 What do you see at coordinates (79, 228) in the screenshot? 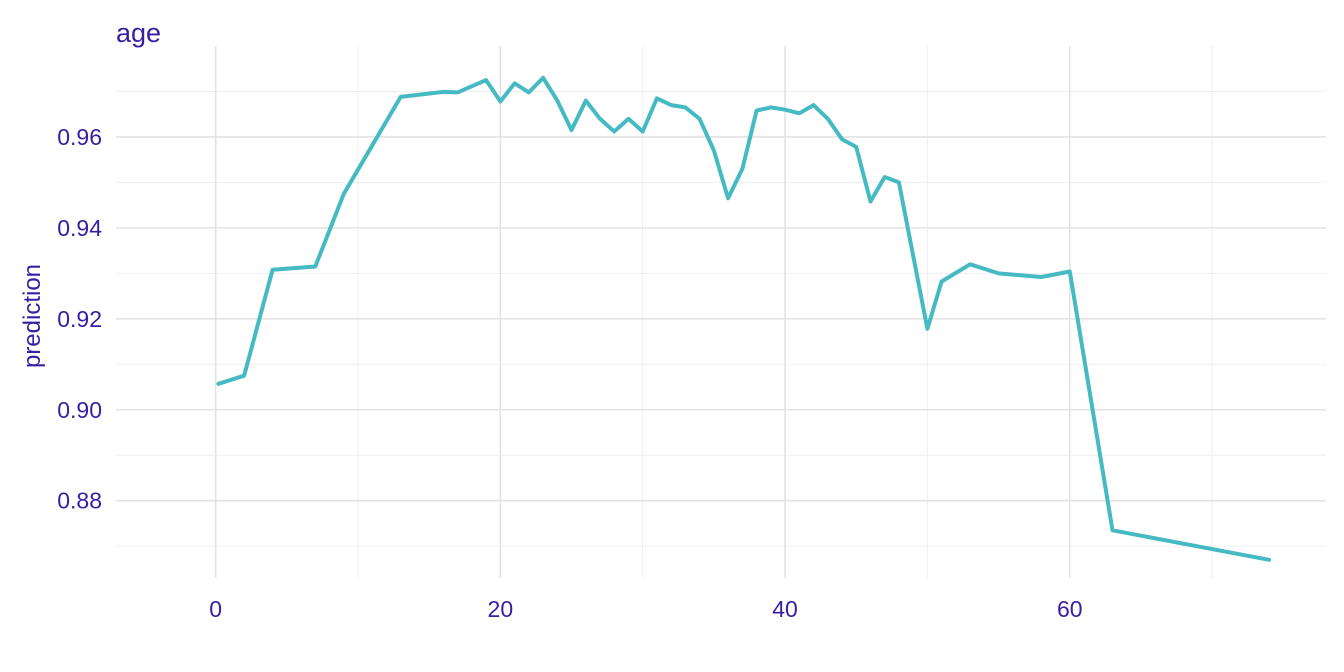
I see `y-tick-label: 0.94` at bounding box center [79, 228].